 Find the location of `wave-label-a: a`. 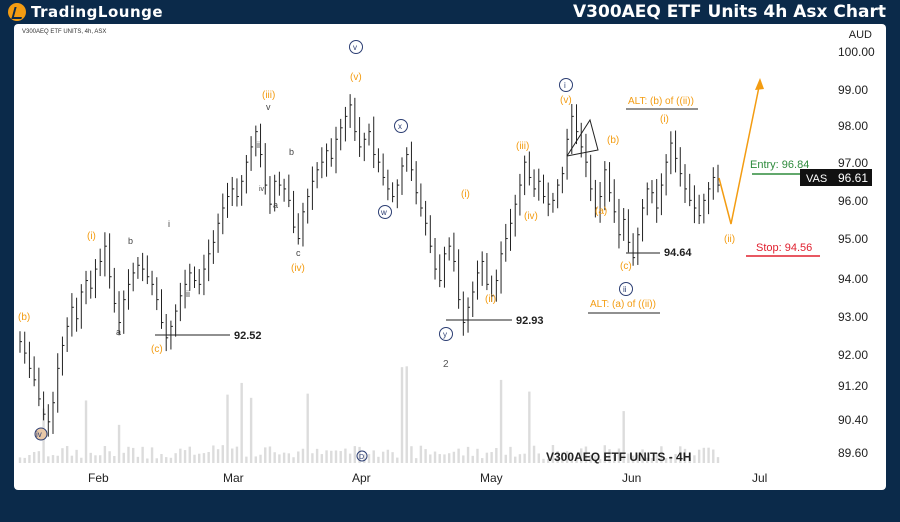

wave-label-a: a is located at coordinates (118, 332).